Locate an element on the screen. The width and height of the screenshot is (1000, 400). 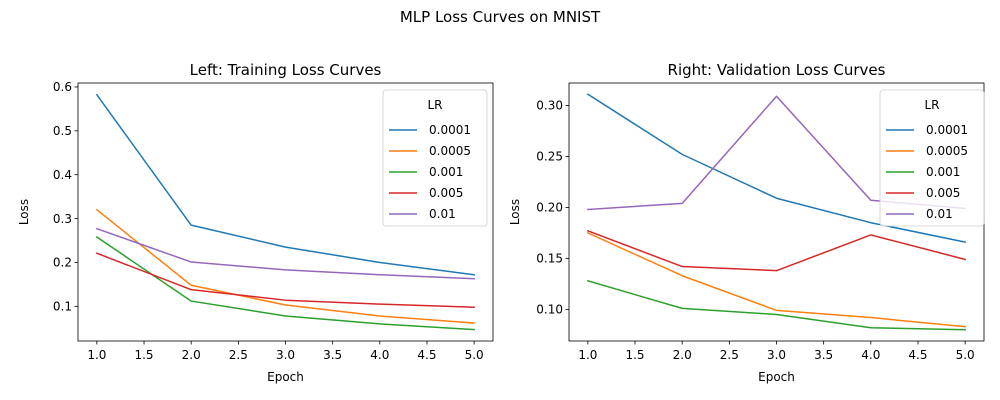
y-tick-label: 0.10 is located at coordinates (549, 310).